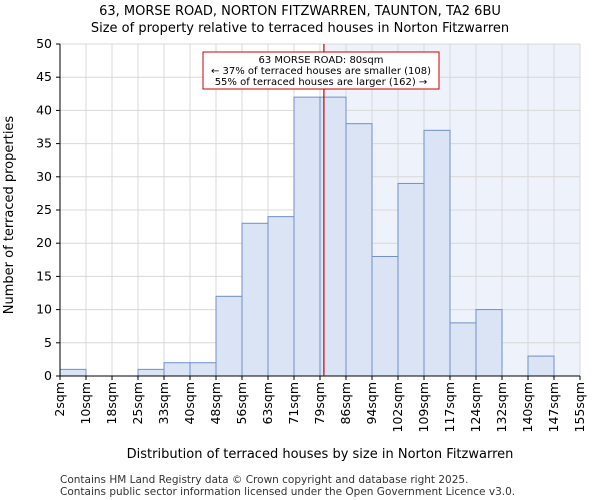  Describe the element at coordinates (385, 316) in the screenshot. I see `bar-94sqm` at that location.